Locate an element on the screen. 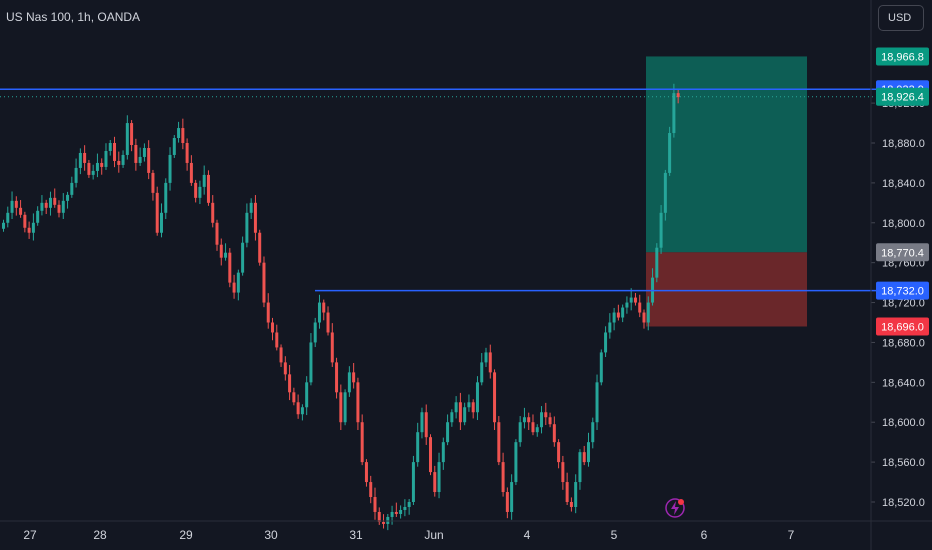 The height and width of the screenshot is (550, 932). position-zones is located at coordinates (726, 191).